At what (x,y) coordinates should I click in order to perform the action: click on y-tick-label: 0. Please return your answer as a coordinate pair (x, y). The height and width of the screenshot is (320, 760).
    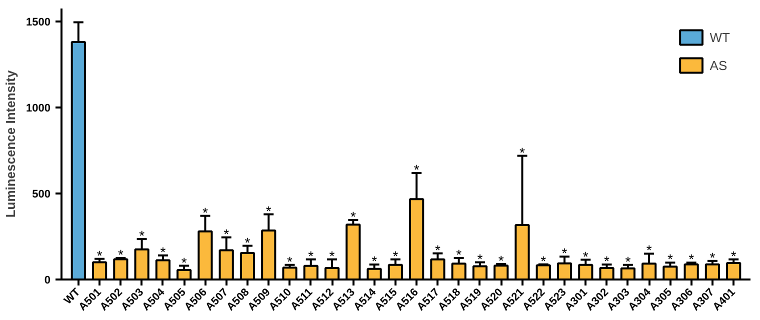
    Looking at the image, I should click on (47, 280).